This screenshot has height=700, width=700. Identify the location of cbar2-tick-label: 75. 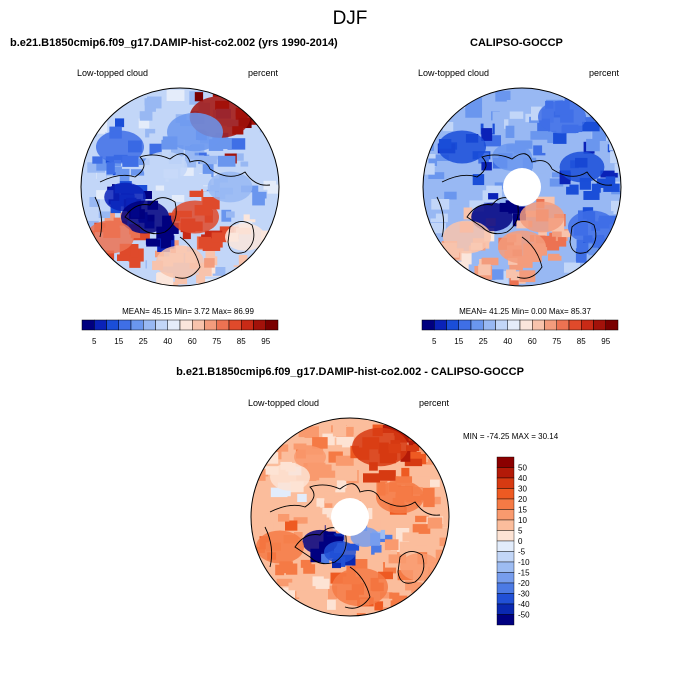
(556, 341).